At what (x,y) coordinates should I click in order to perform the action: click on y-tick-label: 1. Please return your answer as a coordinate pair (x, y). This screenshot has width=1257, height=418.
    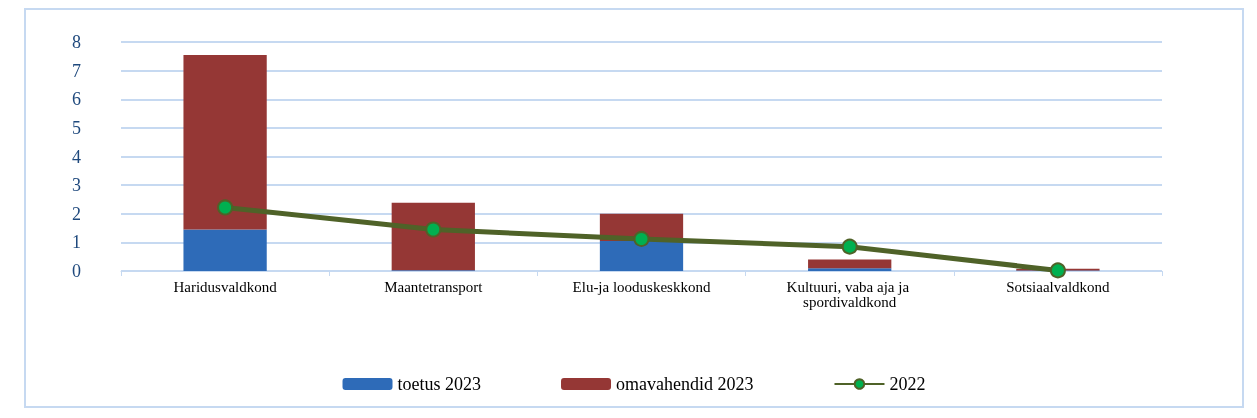
    Looking at the image, I should click on (76, 242).